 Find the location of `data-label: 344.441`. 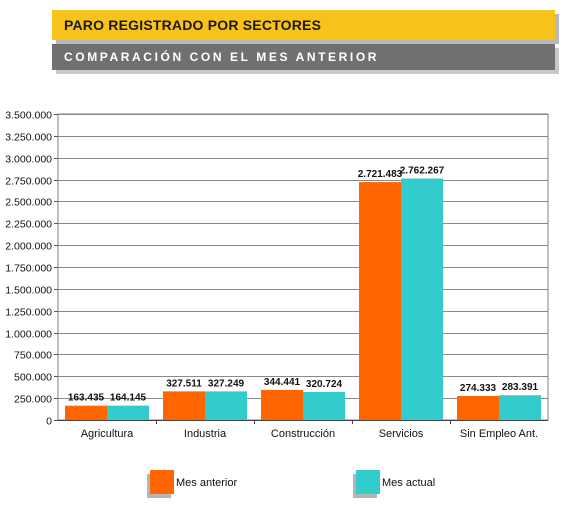

data-label: 344.441 is located at coordinates (282, 382).